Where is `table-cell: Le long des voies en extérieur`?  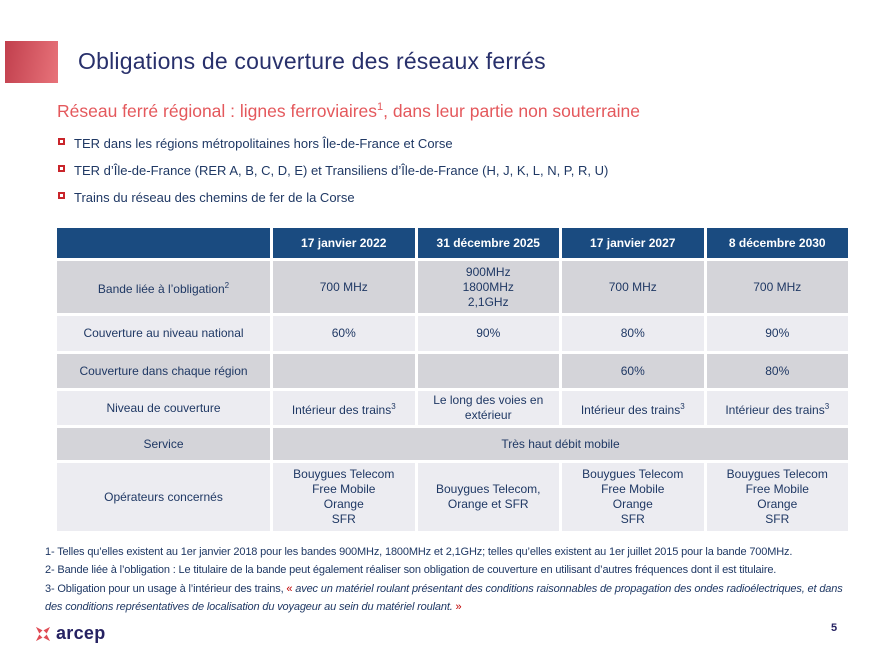 table-cell: Le long des voies en extérieur is located at coordinates (488, 408).